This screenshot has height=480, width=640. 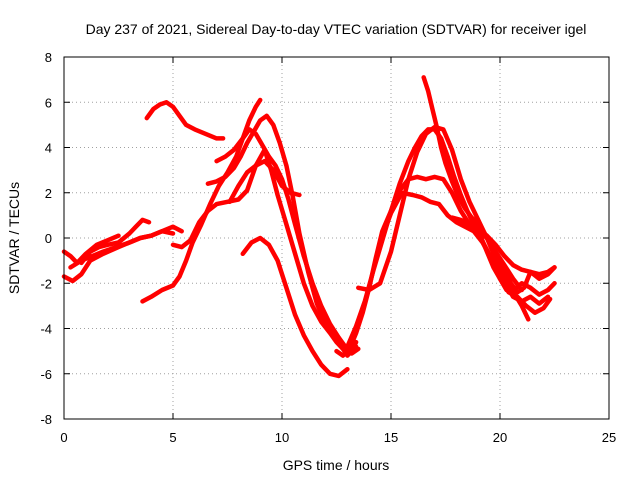 I want to click on x-tick-label: 25, so click(x=609, y=437).